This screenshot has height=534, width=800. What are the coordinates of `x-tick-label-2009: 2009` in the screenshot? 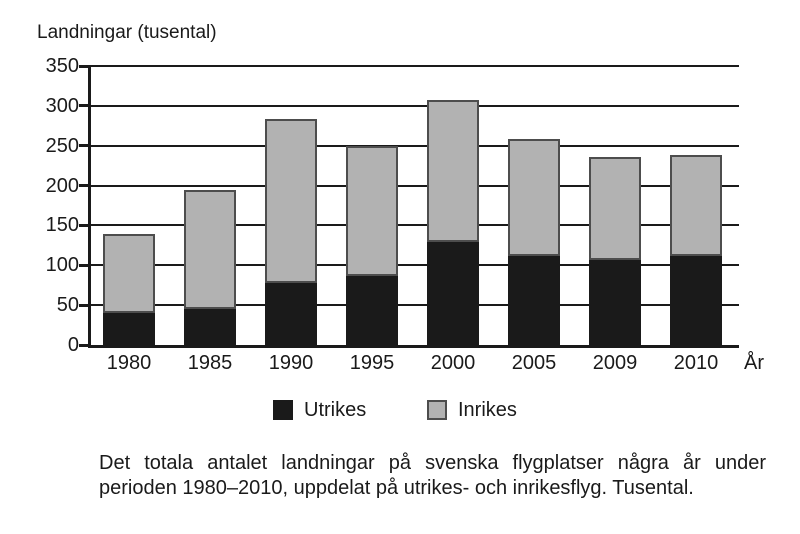 It's located at (615, 363).